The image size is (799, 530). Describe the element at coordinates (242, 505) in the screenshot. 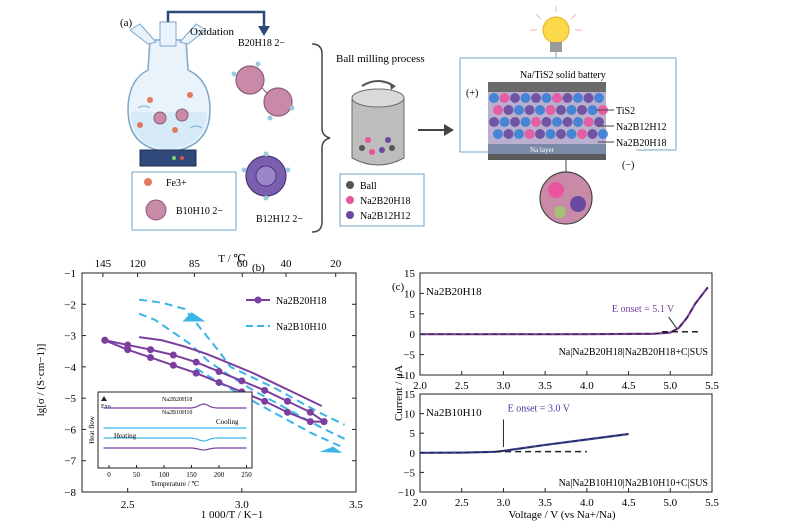

I see `x-tick-label: 3.0` at that location.